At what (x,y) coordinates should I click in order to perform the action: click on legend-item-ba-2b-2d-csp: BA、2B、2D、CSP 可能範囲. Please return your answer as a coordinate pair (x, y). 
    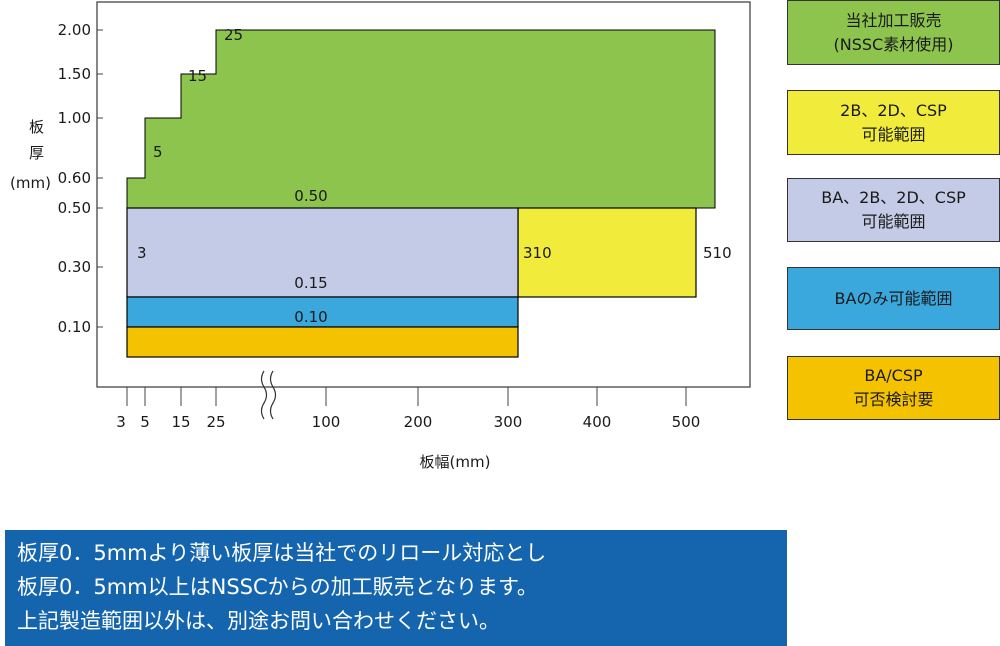
    Looking at the image, I should click on (893, 210).